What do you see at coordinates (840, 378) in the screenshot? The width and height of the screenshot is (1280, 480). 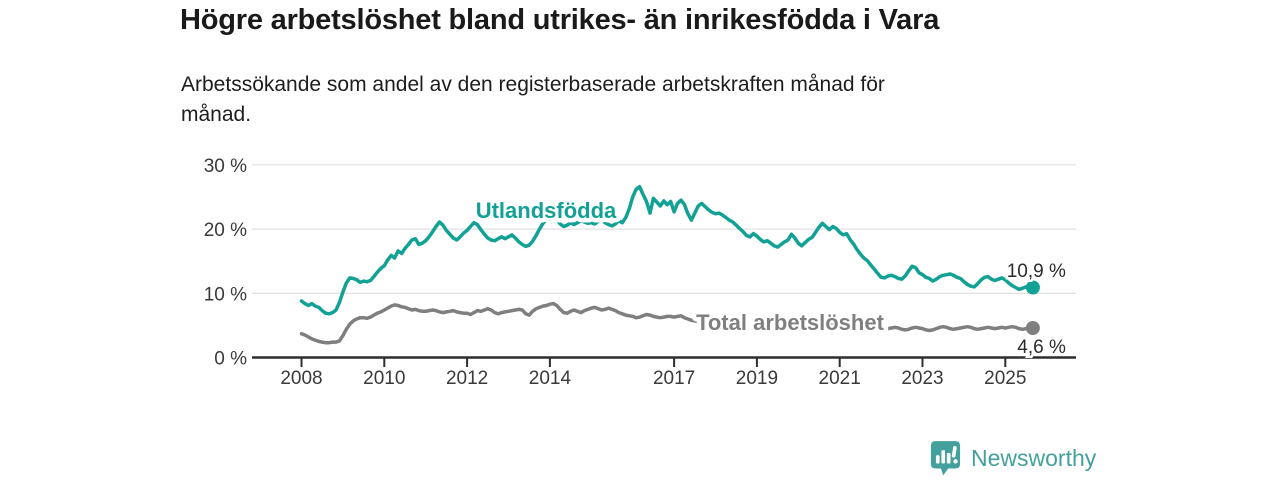 I see `x-axis-label: 2021` at bounding box center [840, 378].